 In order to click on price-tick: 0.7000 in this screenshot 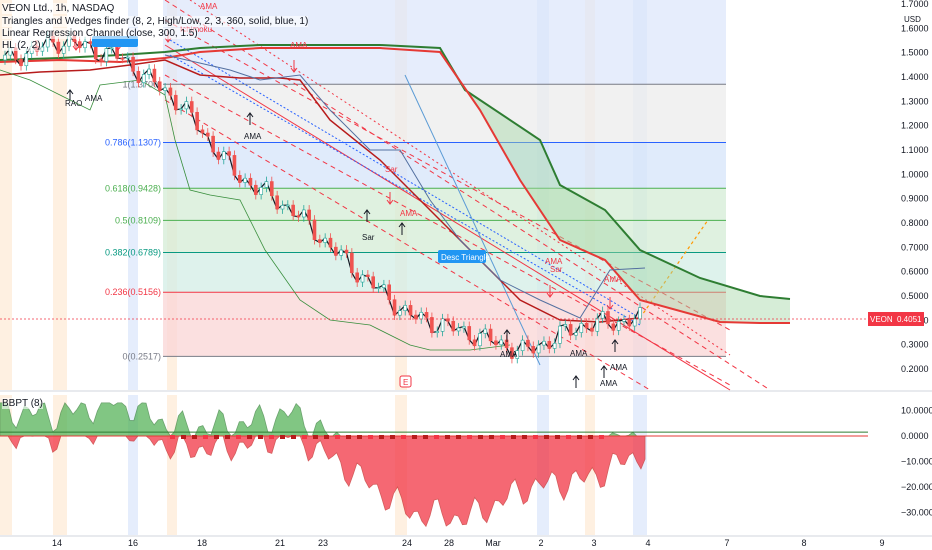, I will do `click(915, 247)`.